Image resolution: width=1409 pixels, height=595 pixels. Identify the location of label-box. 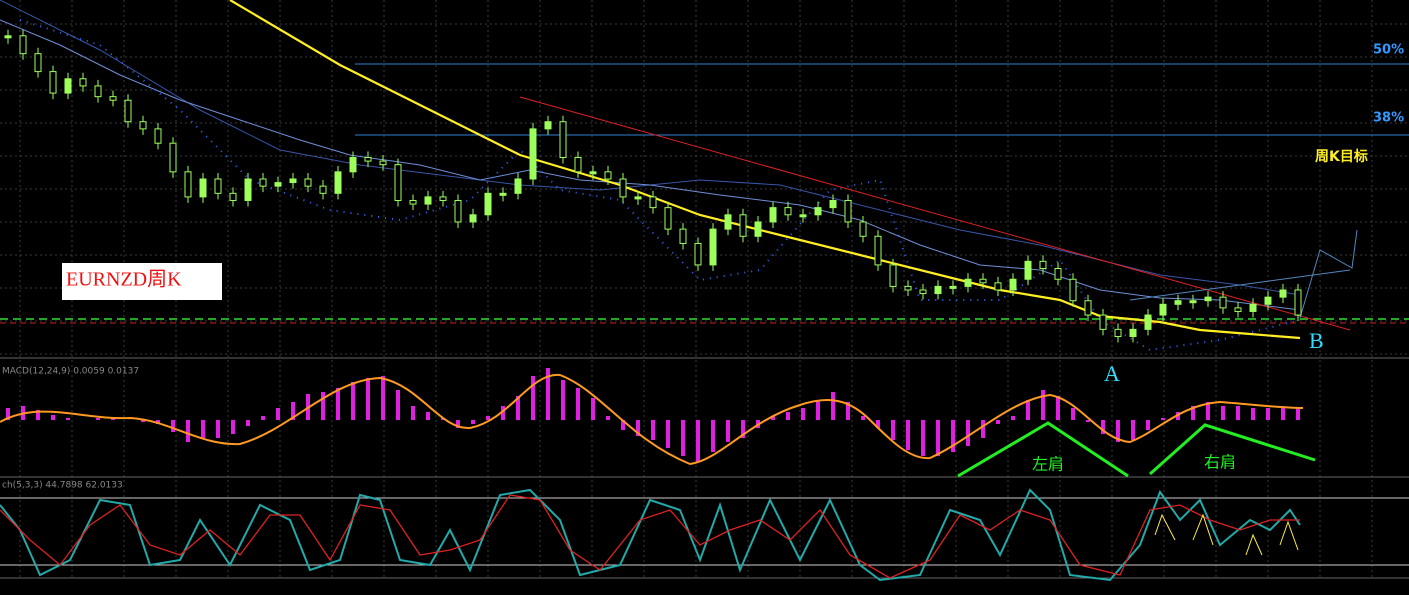
(142, 281).